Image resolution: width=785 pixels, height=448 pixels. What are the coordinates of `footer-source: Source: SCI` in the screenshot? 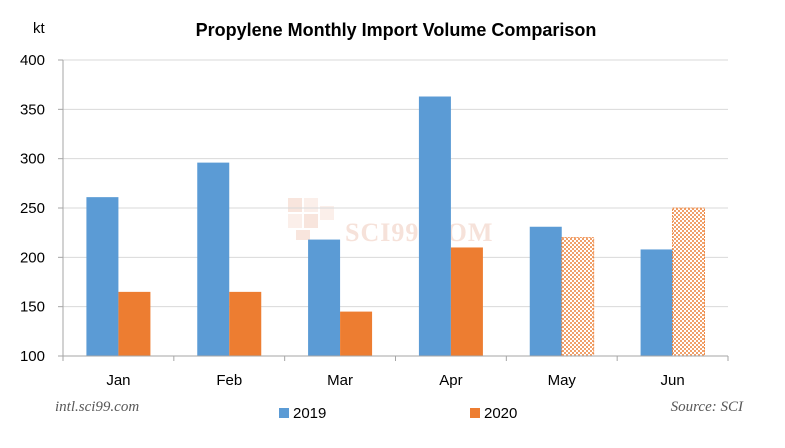 It's located at (707, 407).